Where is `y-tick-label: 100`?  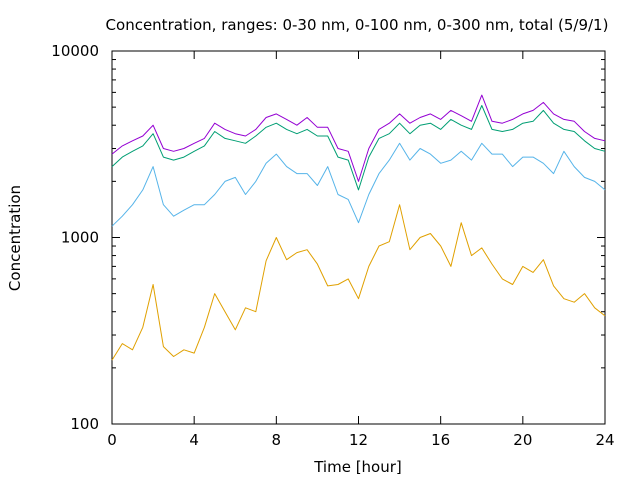 y-tick-label: 100 is located at coordinates (84, 424).